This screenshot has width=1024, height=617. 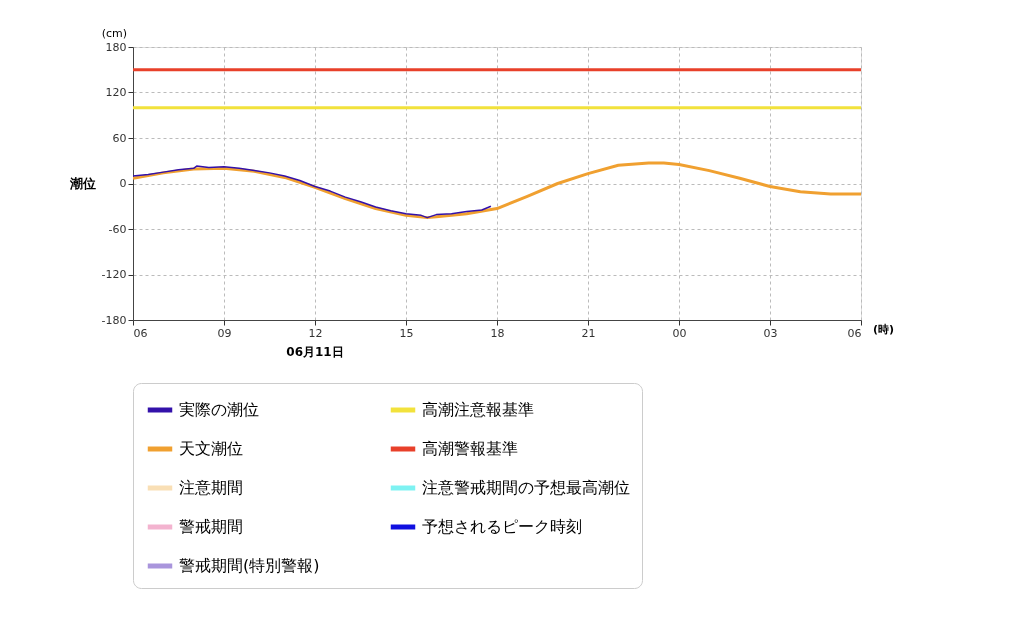 What do you see at coordinates (502, 526) in the screenshot?
I see `legend-label: 予想されるピーク時刻` at bounding box center [502, 526].